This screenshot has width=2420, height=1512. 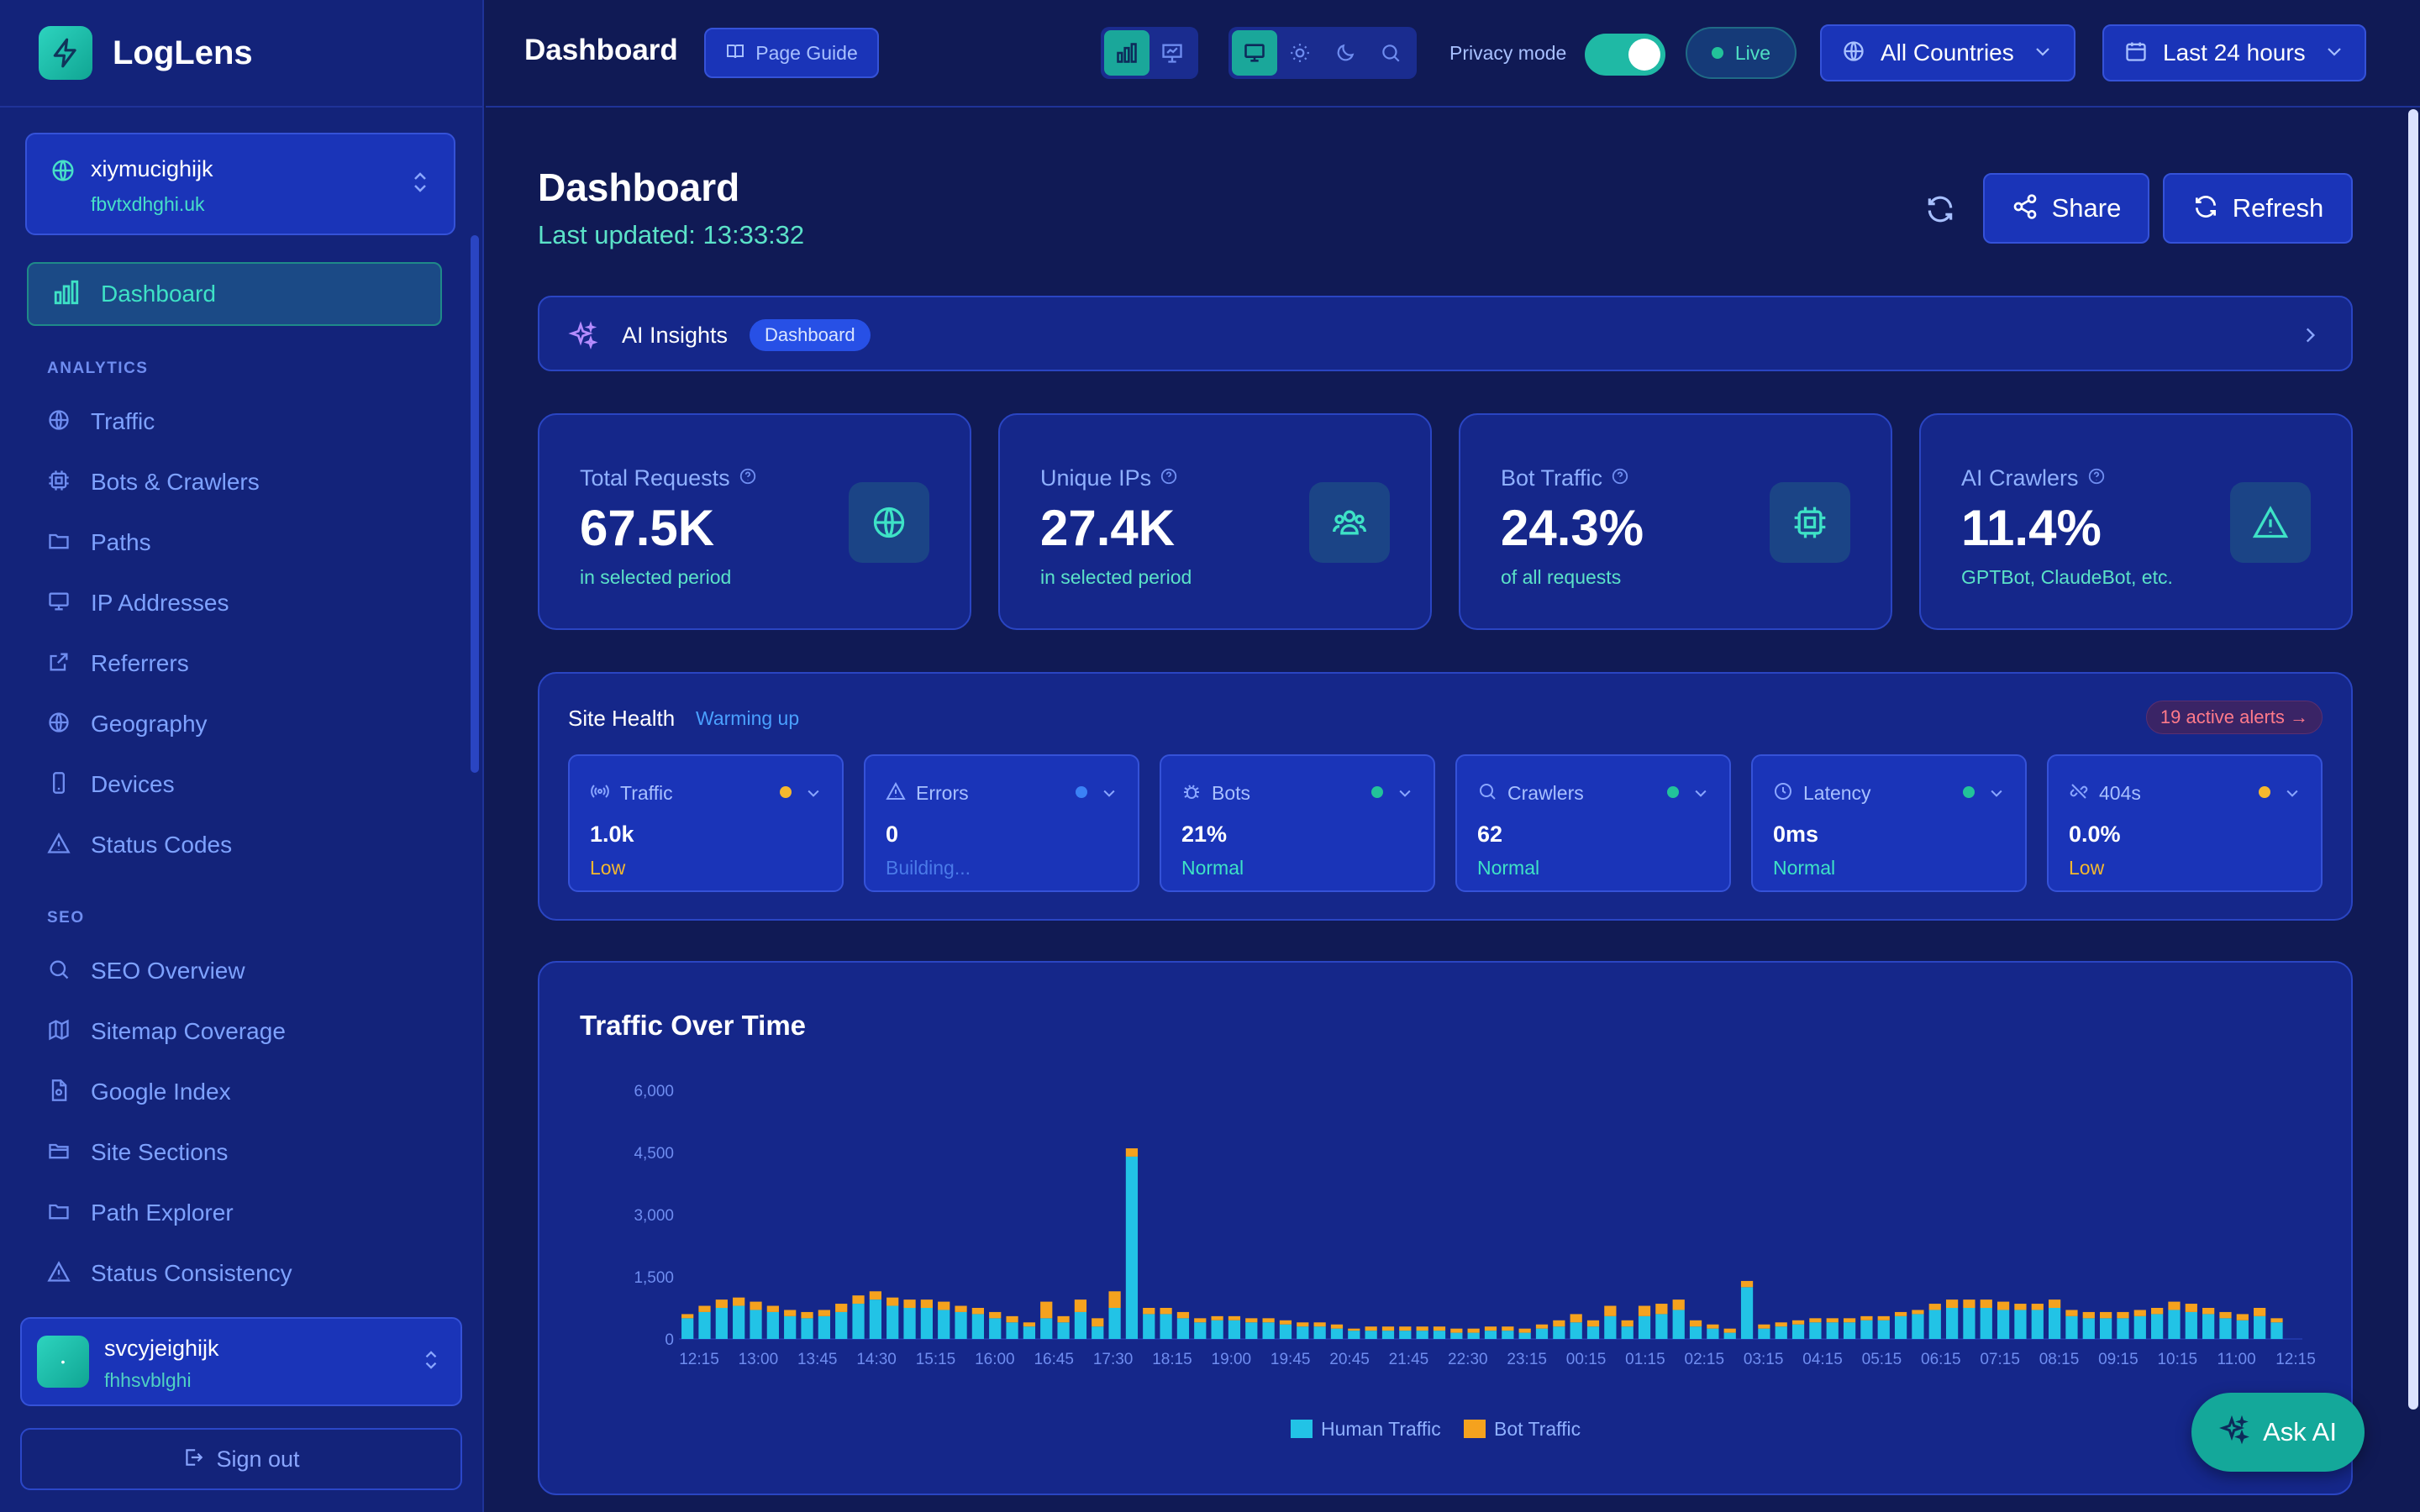 What do you see at coordinates (1346, 53) in the screenshot?
I see `dark-theme-button` at bounding box center [1346, 53].